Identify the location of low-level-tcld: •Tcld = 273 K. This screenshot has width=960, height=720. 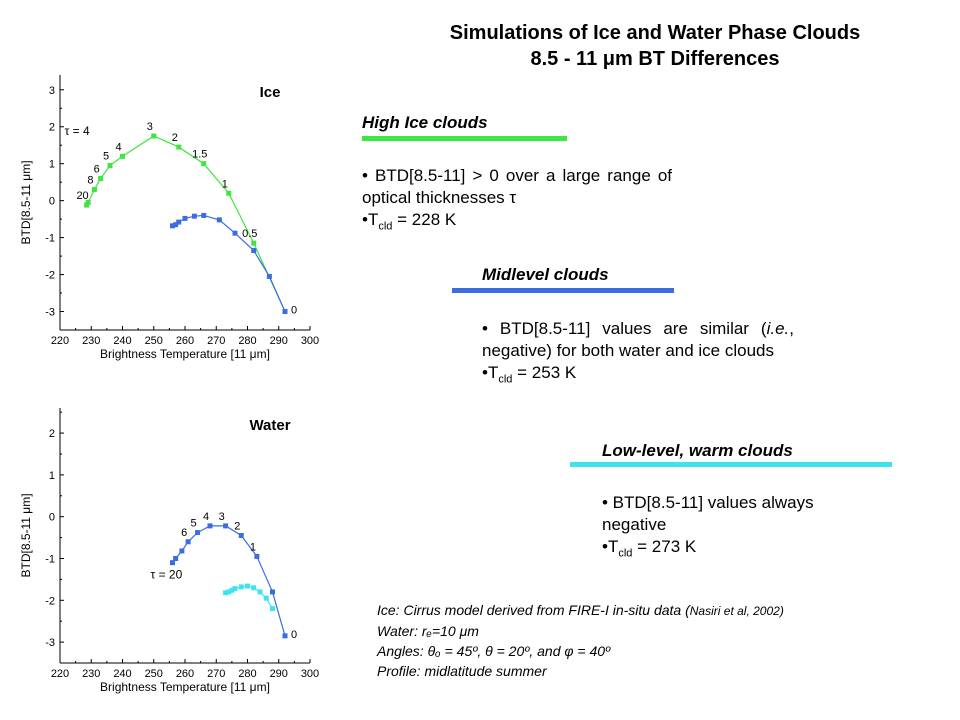
(649, 548).